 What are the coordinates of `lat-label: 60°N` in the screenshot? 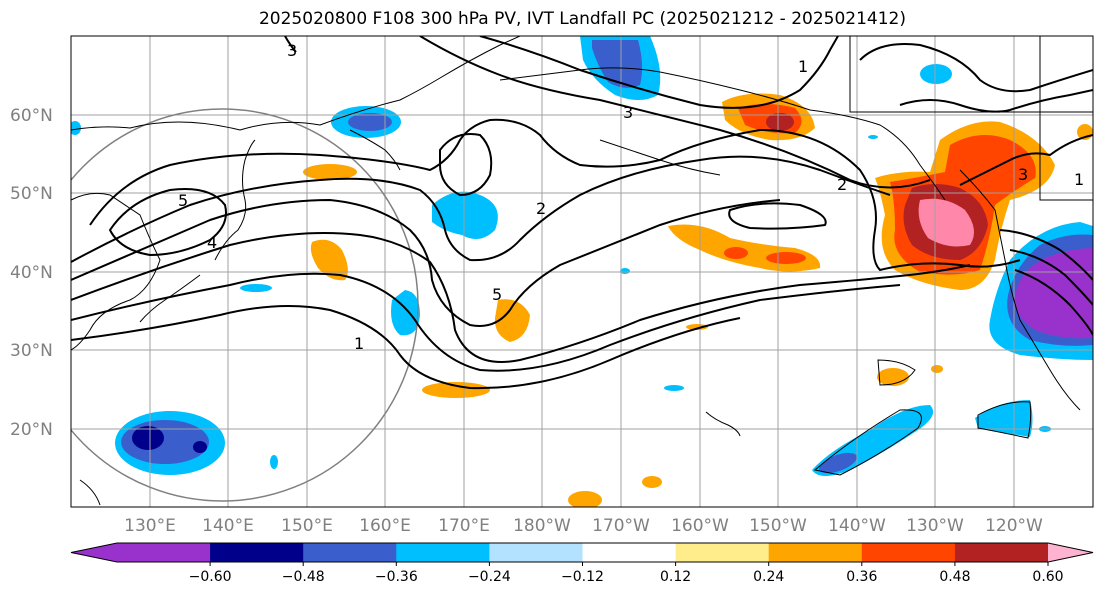 It's located at (31, 116).